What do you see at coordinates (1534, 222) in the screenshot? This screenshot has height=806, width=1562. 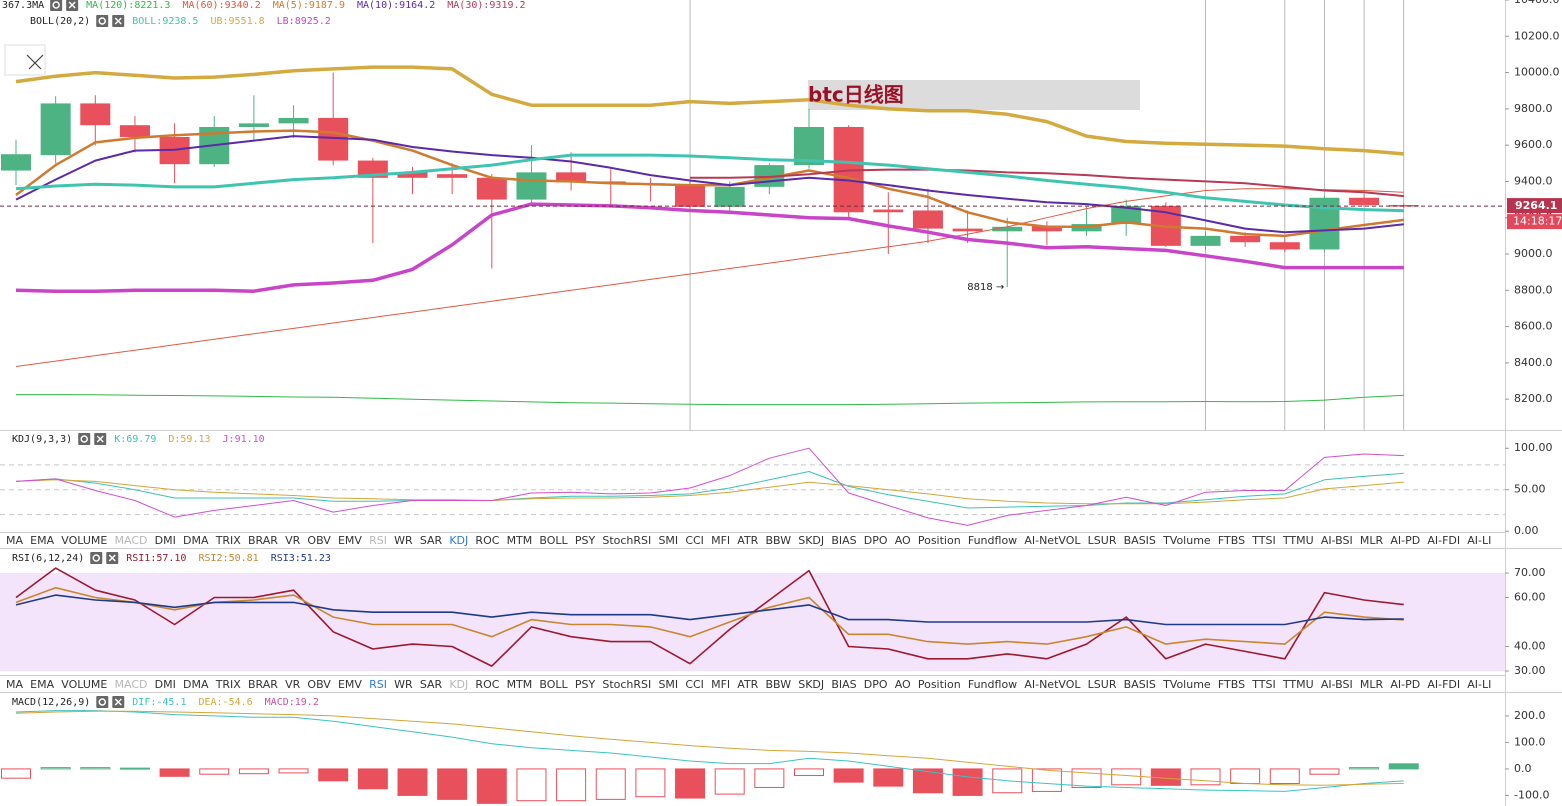 I see `countdown-box` at bounding box center [1534, 222].